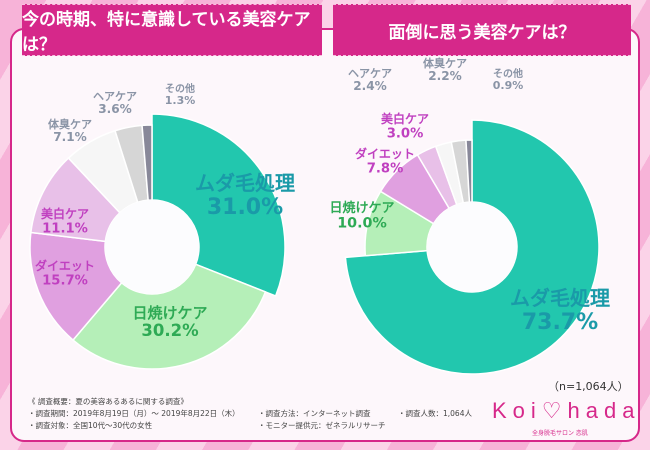 The width and height of the screenshot is (650, 450). I want to click on slice-value-label: 3.6%, so click(115, 109).